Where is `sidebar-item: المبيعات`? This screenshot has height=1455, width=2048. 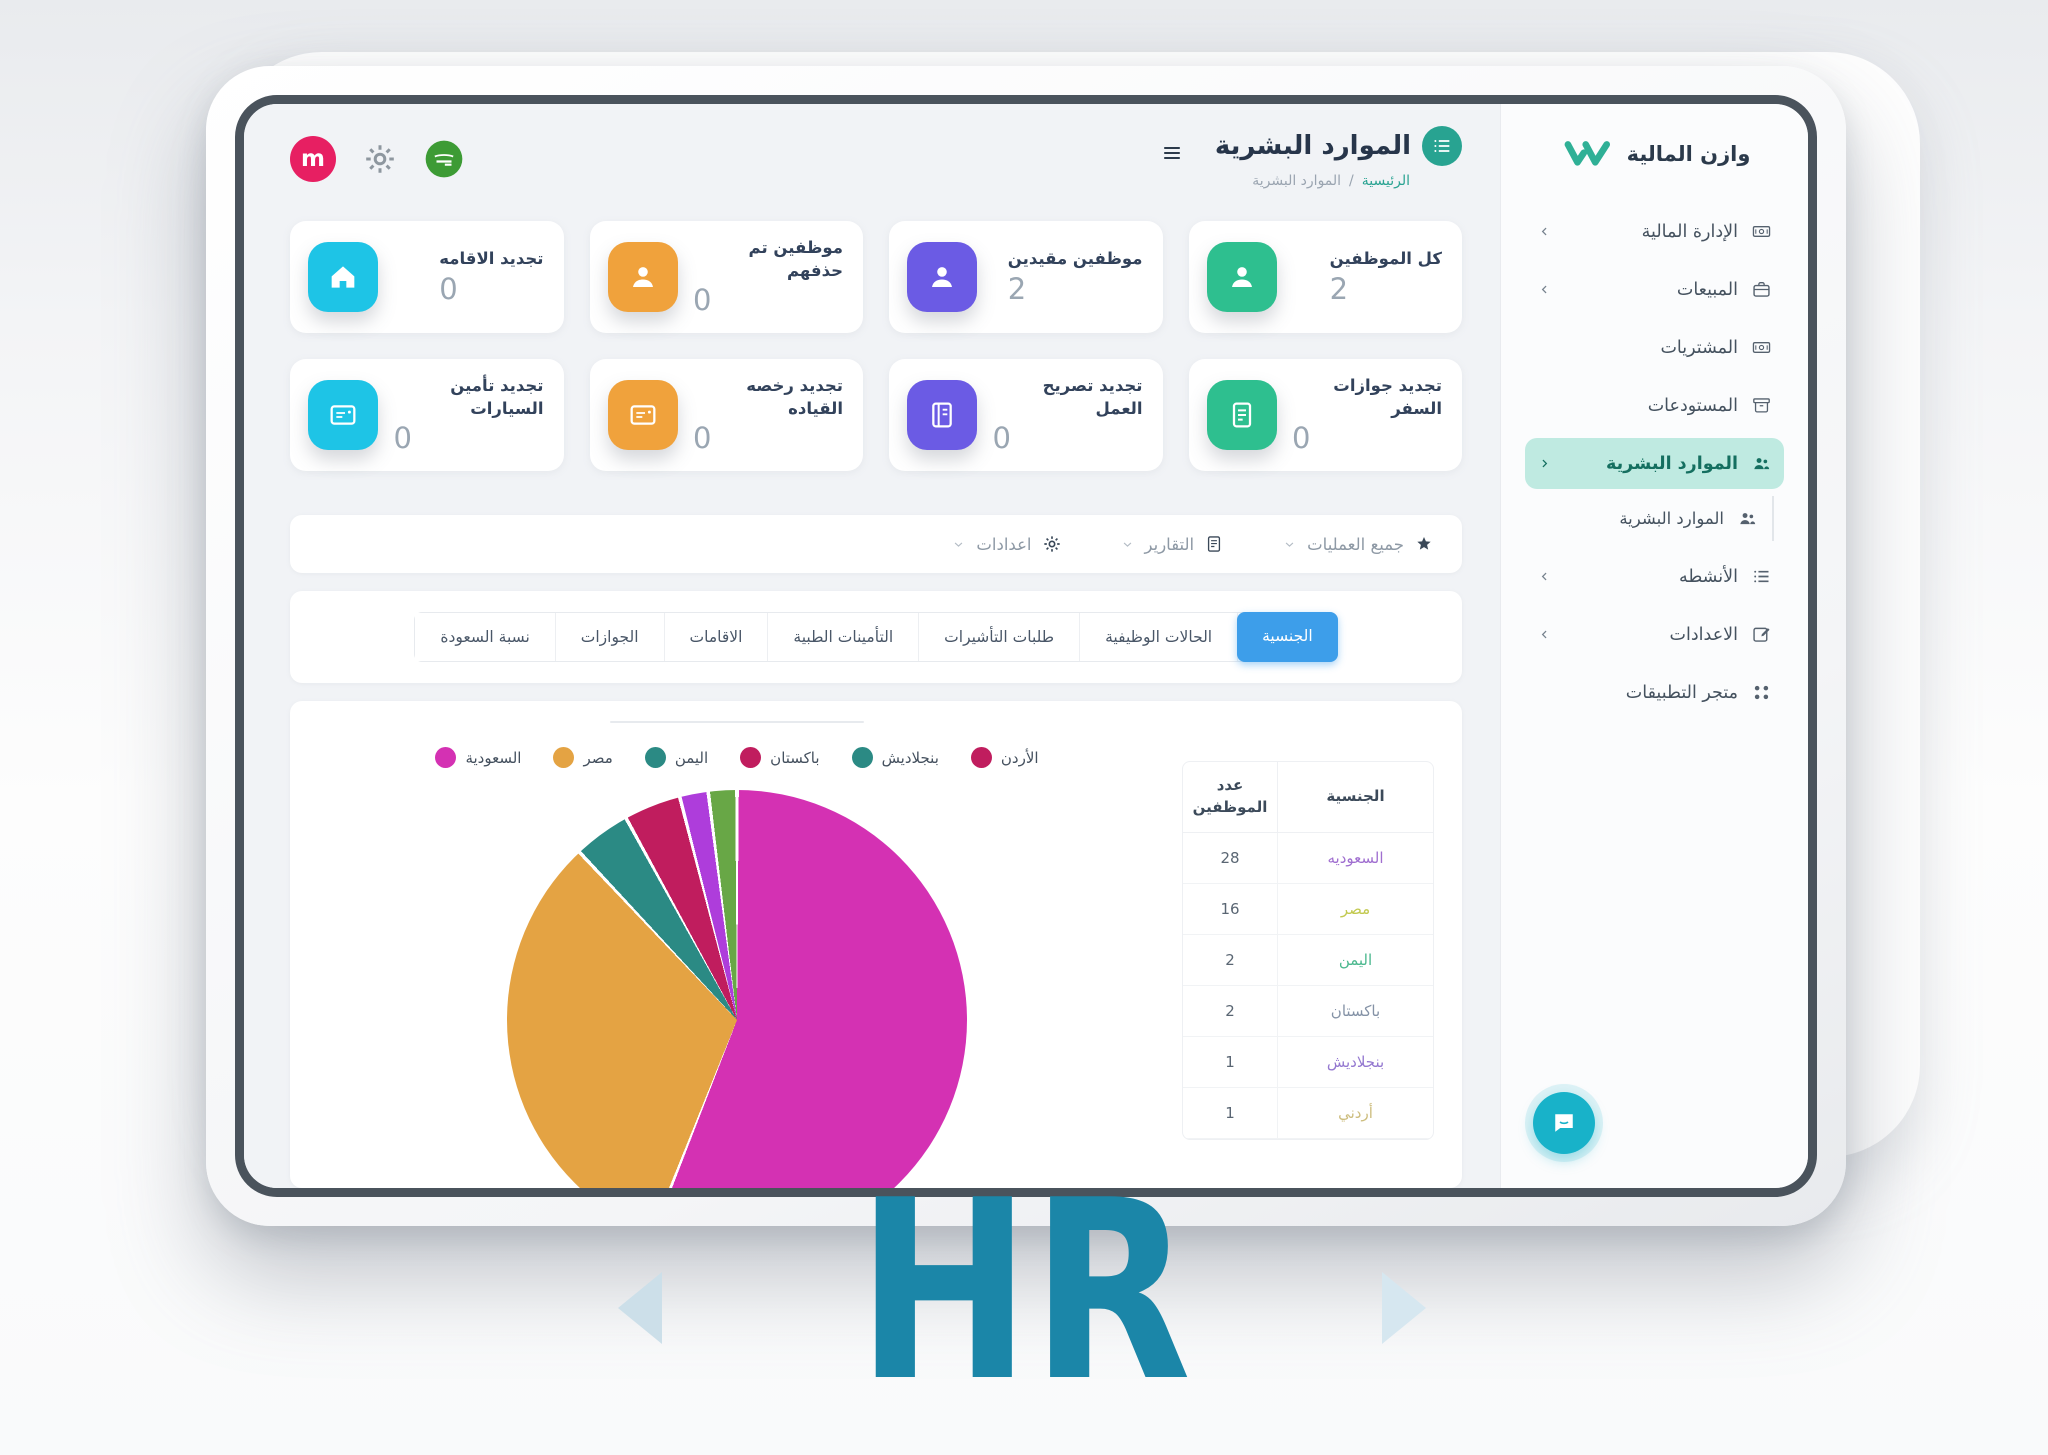
sidebar-item: المبيعات is located at coordinates (1654, 289).